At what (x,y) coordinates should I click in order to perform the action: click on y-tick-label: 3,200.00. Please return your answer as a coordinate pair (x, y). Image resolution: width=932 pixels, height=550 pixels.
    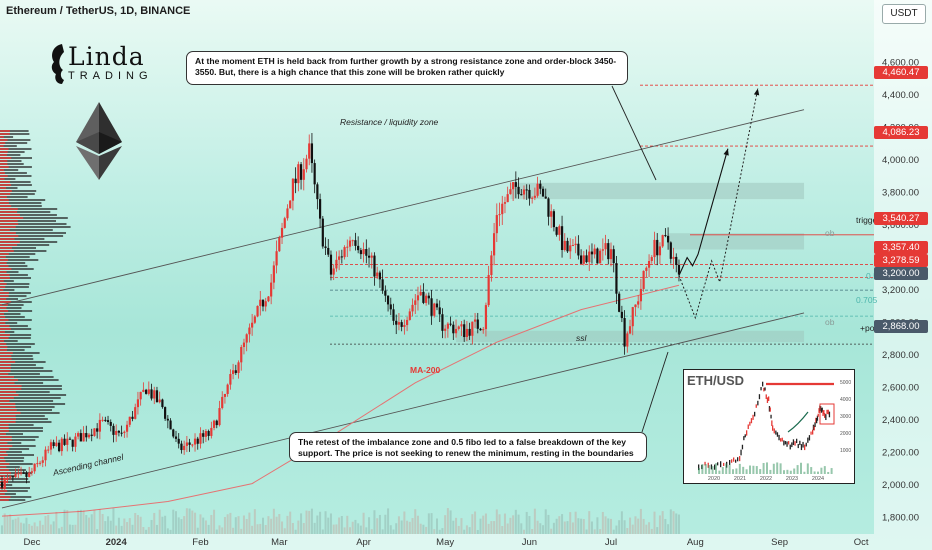
    Looking at the image, I should click on (900, 290).